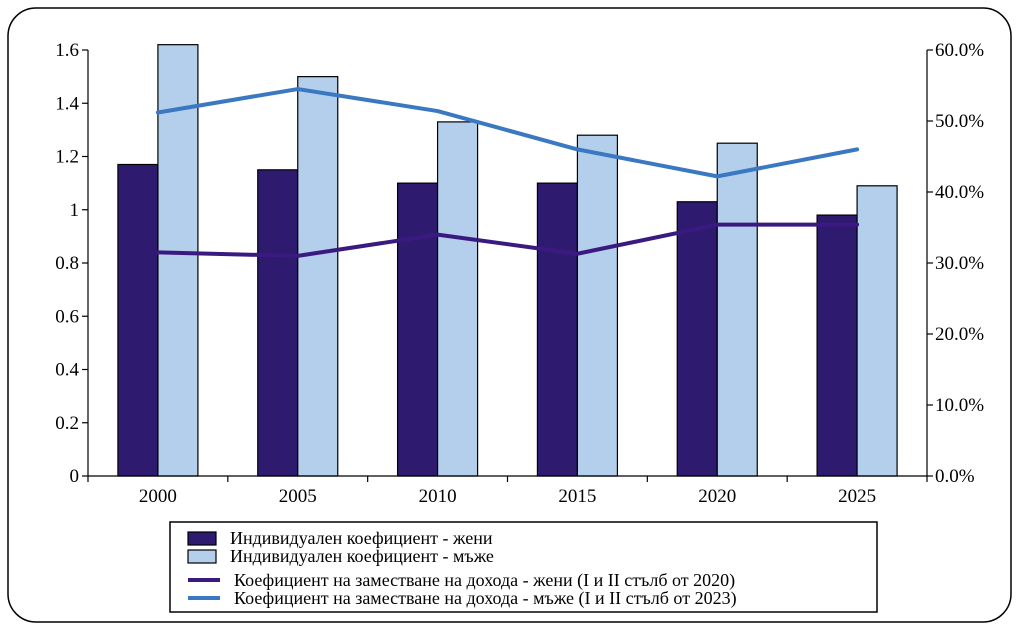 The height and width of the screenshot is (630, 1019). What do you see at coordinates (75, 210) in the screenshot?
I see `y-left-tick-label: 1` at bounding box center [75, 210].